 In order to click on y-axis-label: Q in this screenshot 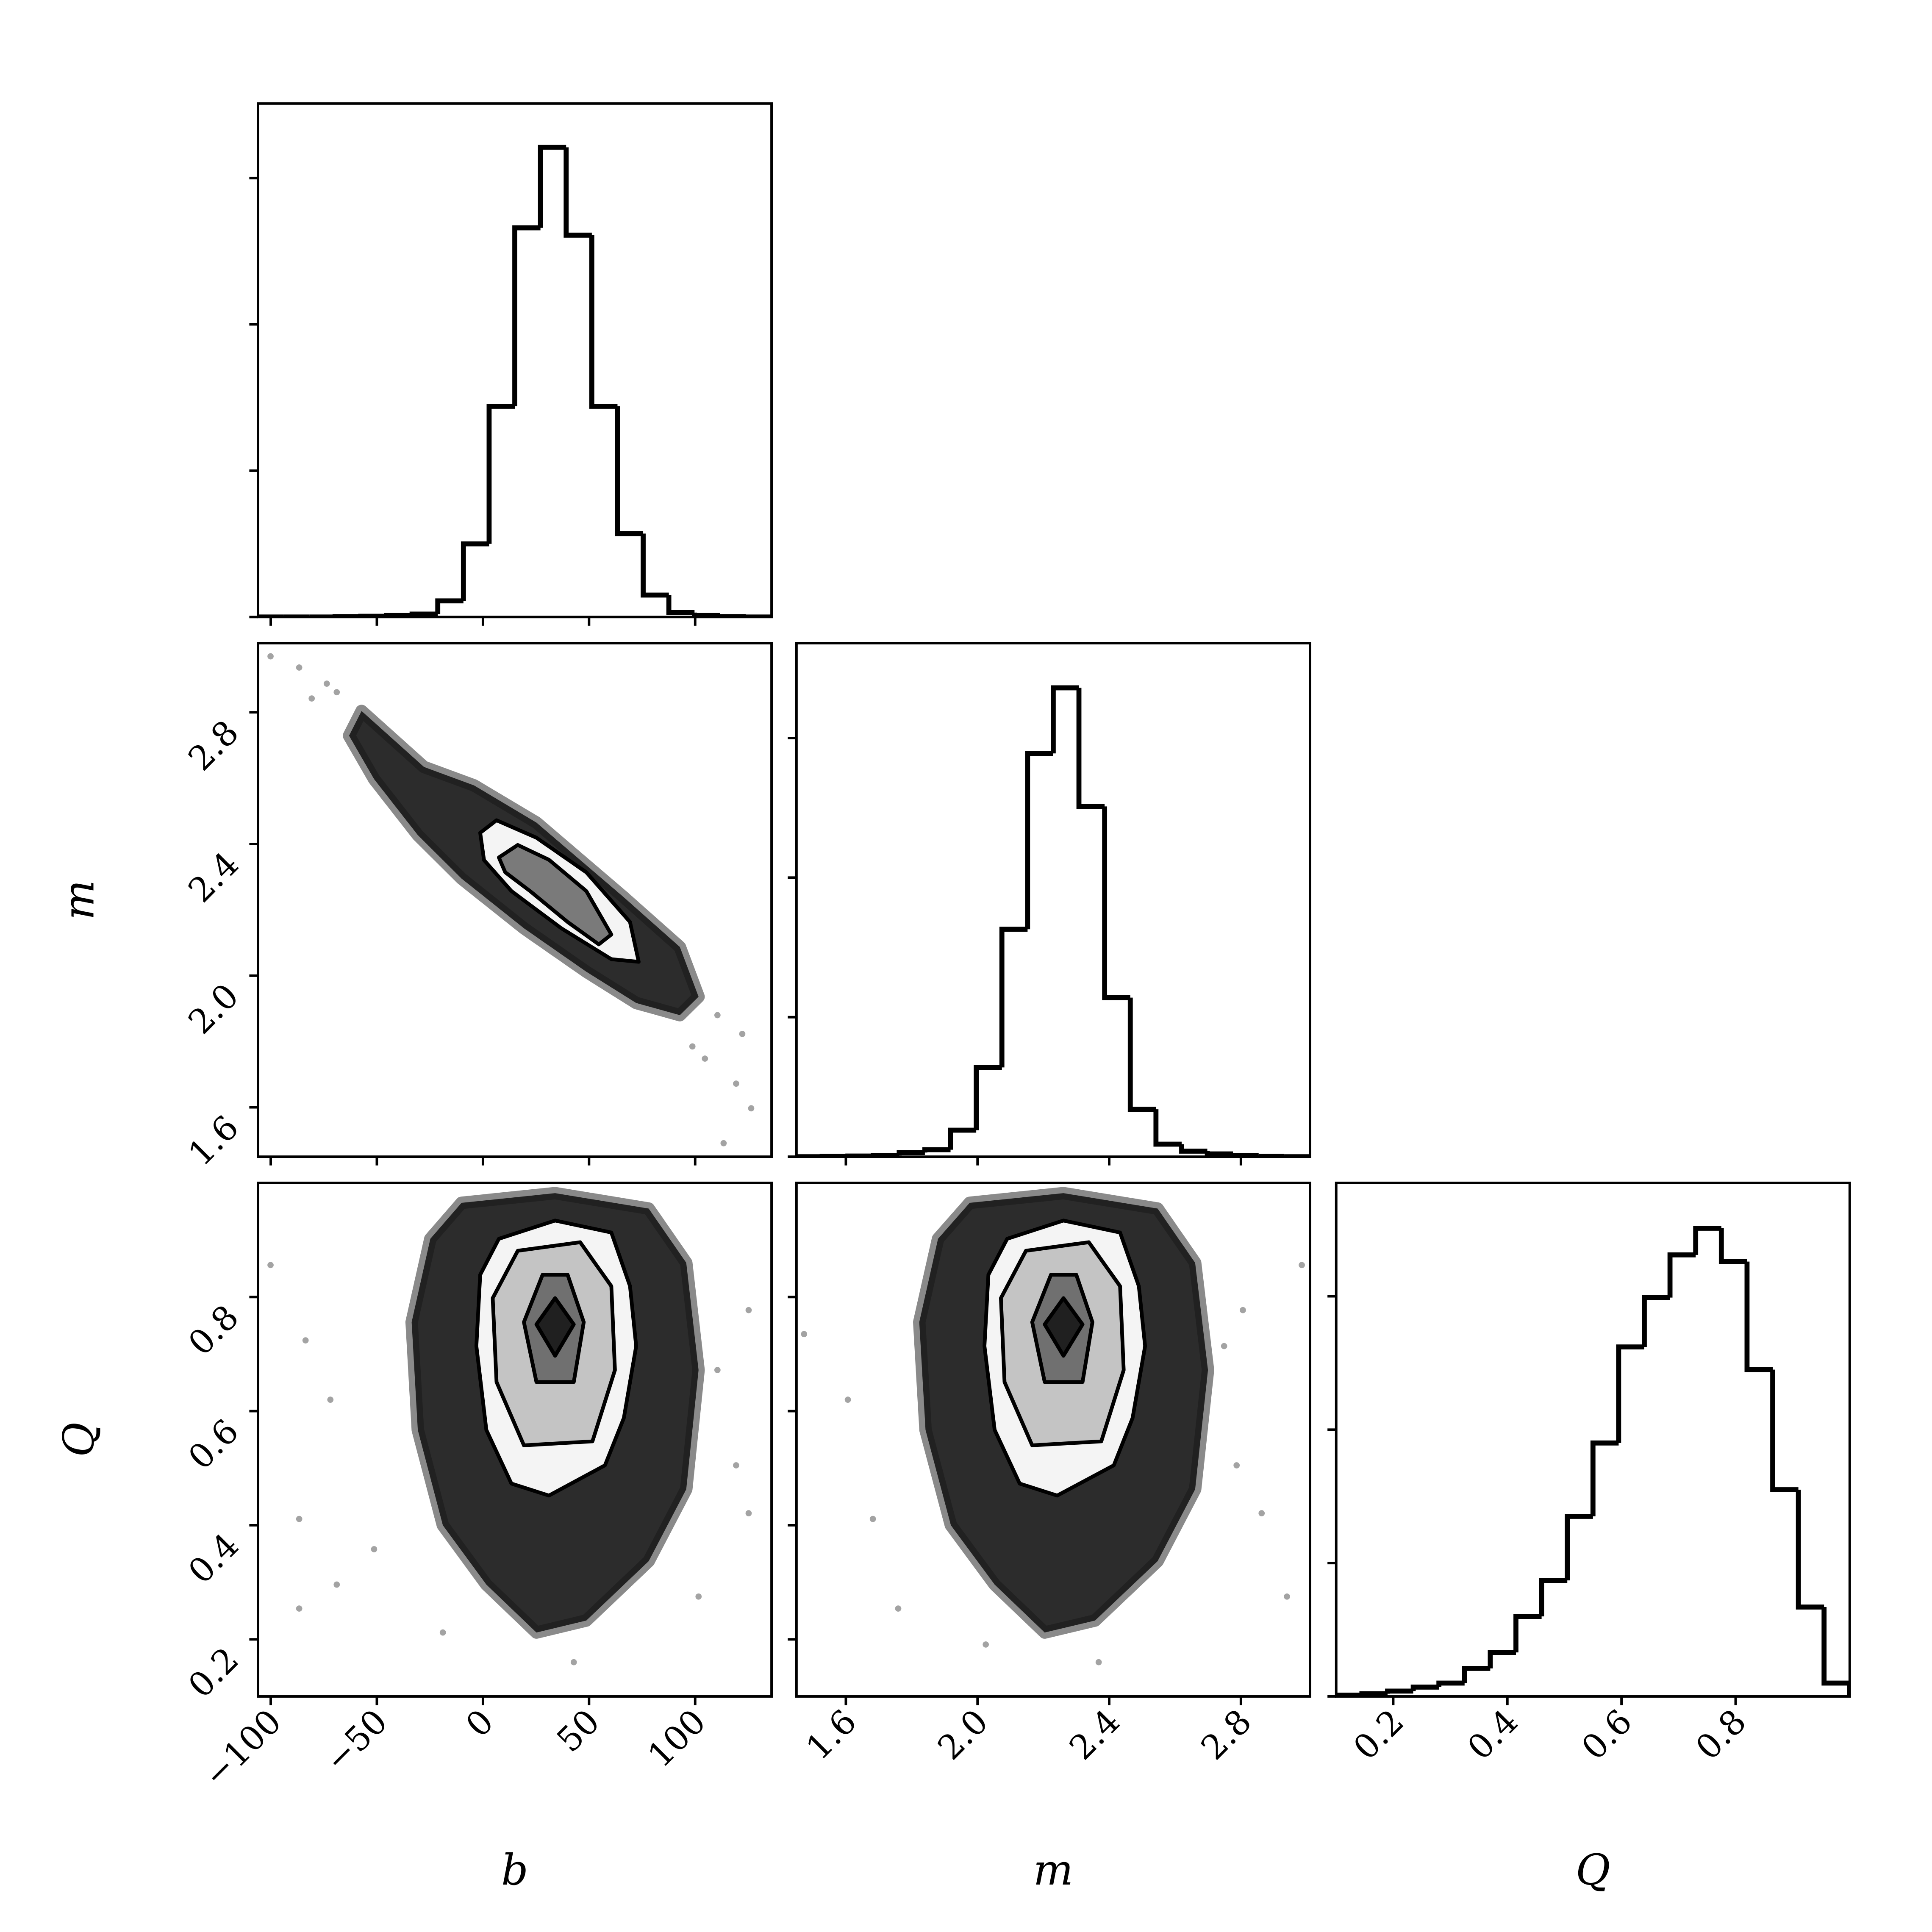, I will do `click(79, 1439)`.